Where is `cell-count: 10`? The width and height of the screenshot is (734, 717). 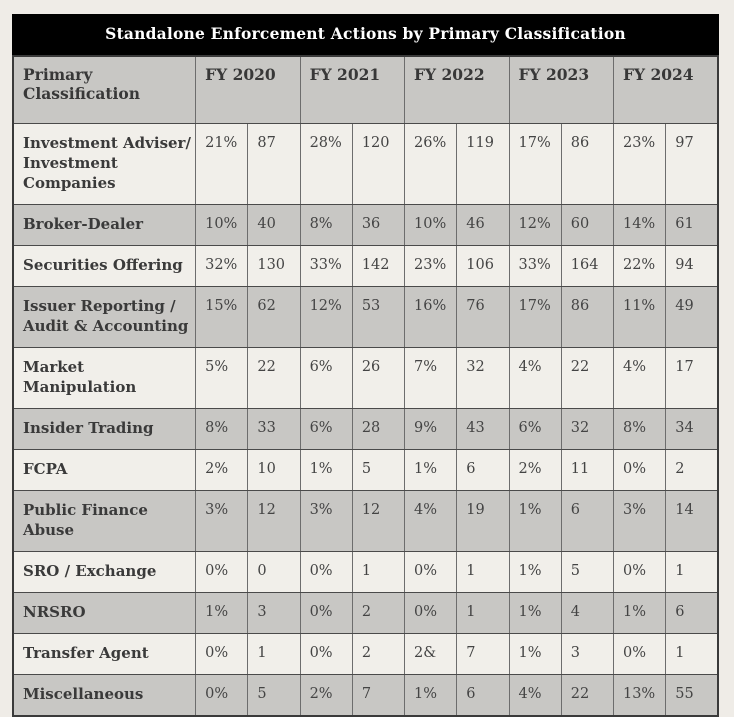
cell-count: 10 is located at coordinates (274, 470).